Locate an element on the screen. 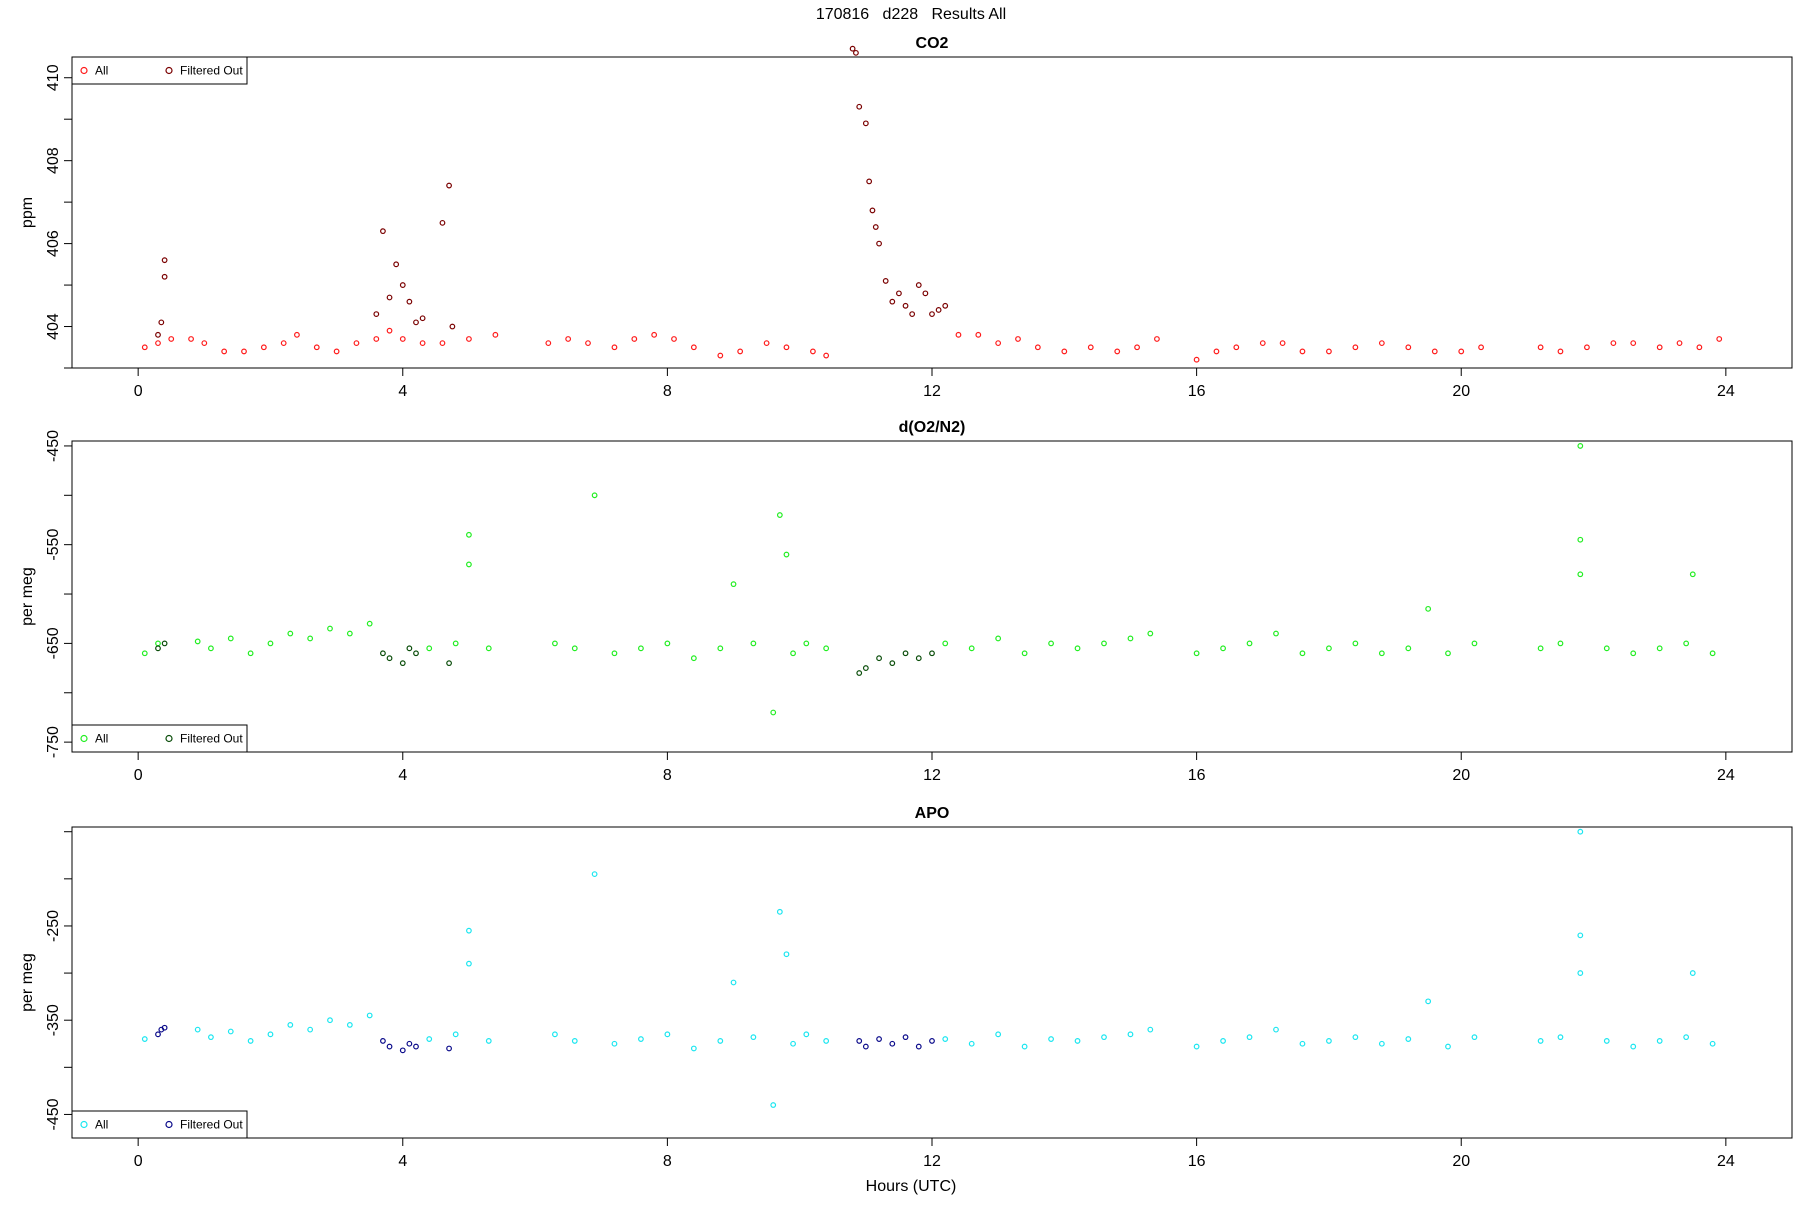 Image resolution: width=1800 pixels, height=1205 pixels. legend-marker is located at coordinates (169, 1124).